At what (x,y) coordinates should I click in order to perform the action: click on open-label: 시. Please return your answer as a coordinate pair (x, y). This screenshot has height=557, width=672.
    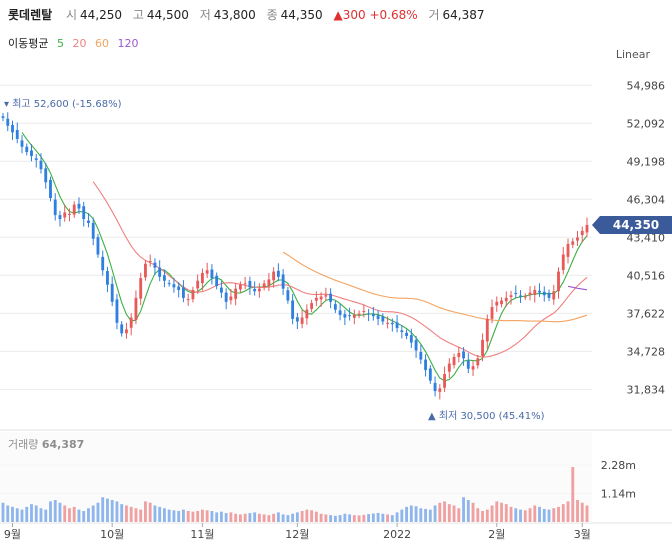
    Looking at the image, I should click on (72, 15).